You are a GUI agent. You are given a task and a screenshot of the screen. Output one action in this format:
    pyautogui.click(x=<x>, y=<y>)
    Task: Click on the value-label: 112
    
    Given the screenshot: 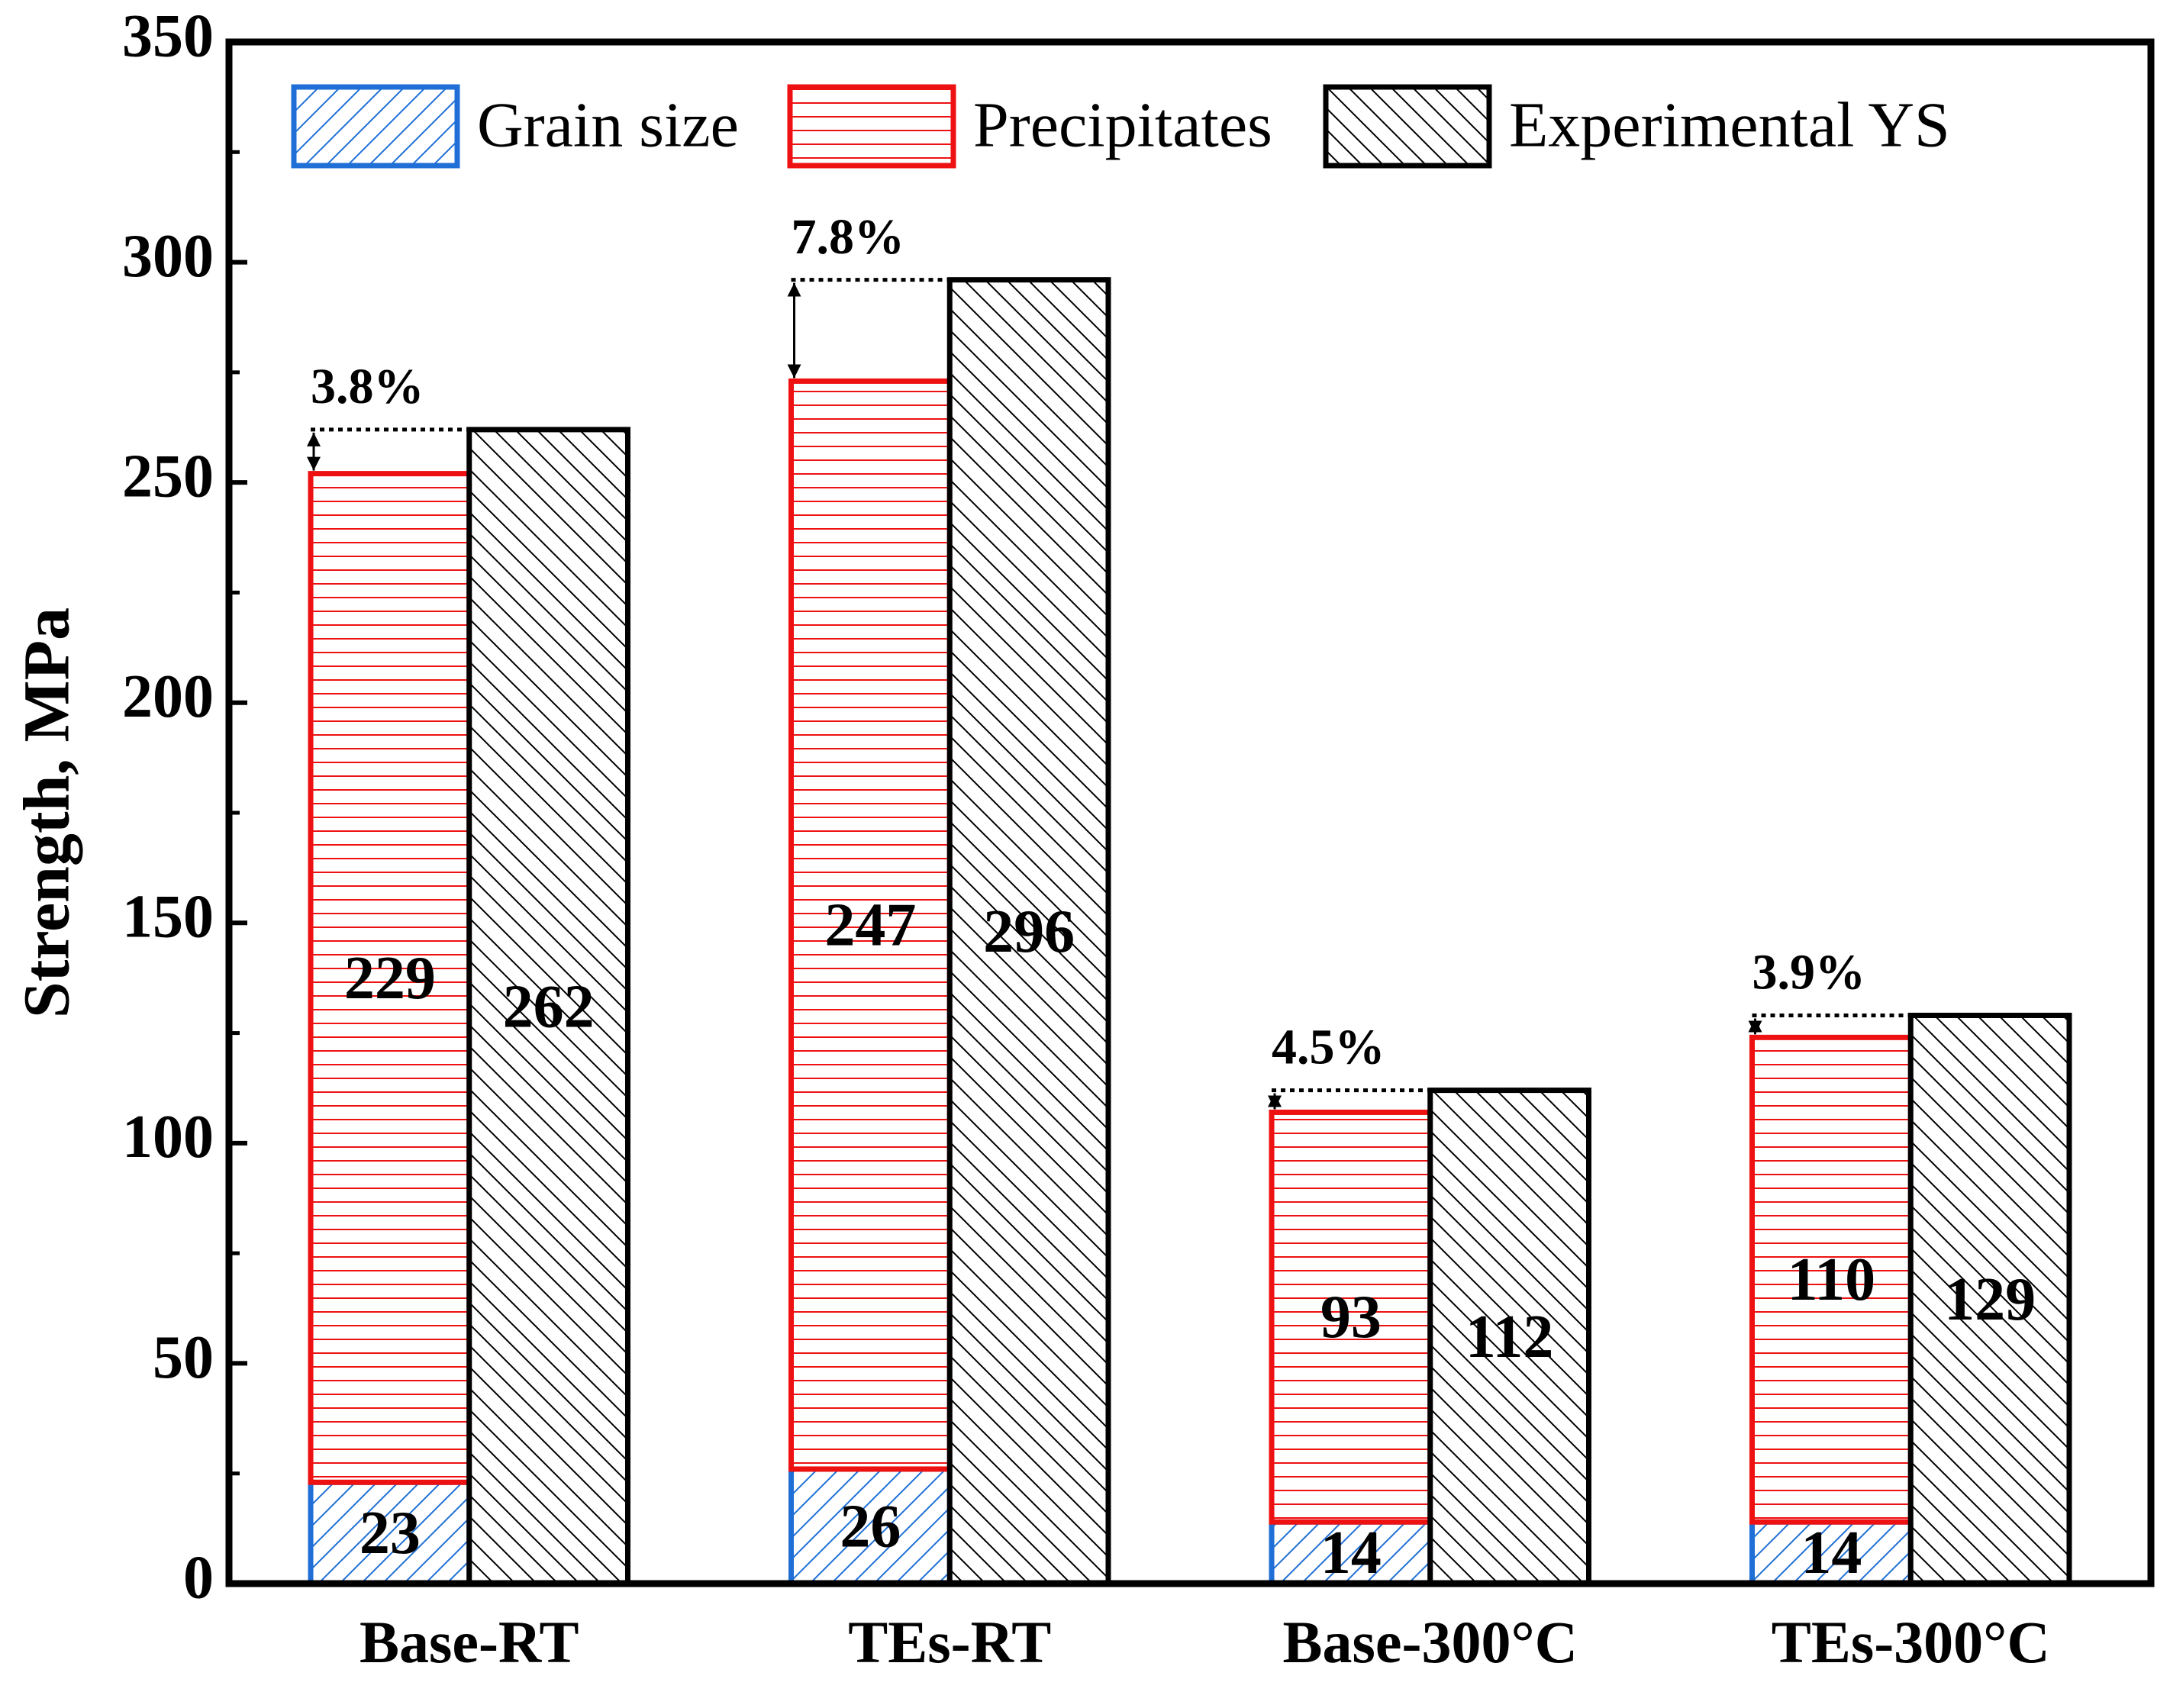 What is the action you would take?
    pyautogui.click(x=1509, y=1337)
    